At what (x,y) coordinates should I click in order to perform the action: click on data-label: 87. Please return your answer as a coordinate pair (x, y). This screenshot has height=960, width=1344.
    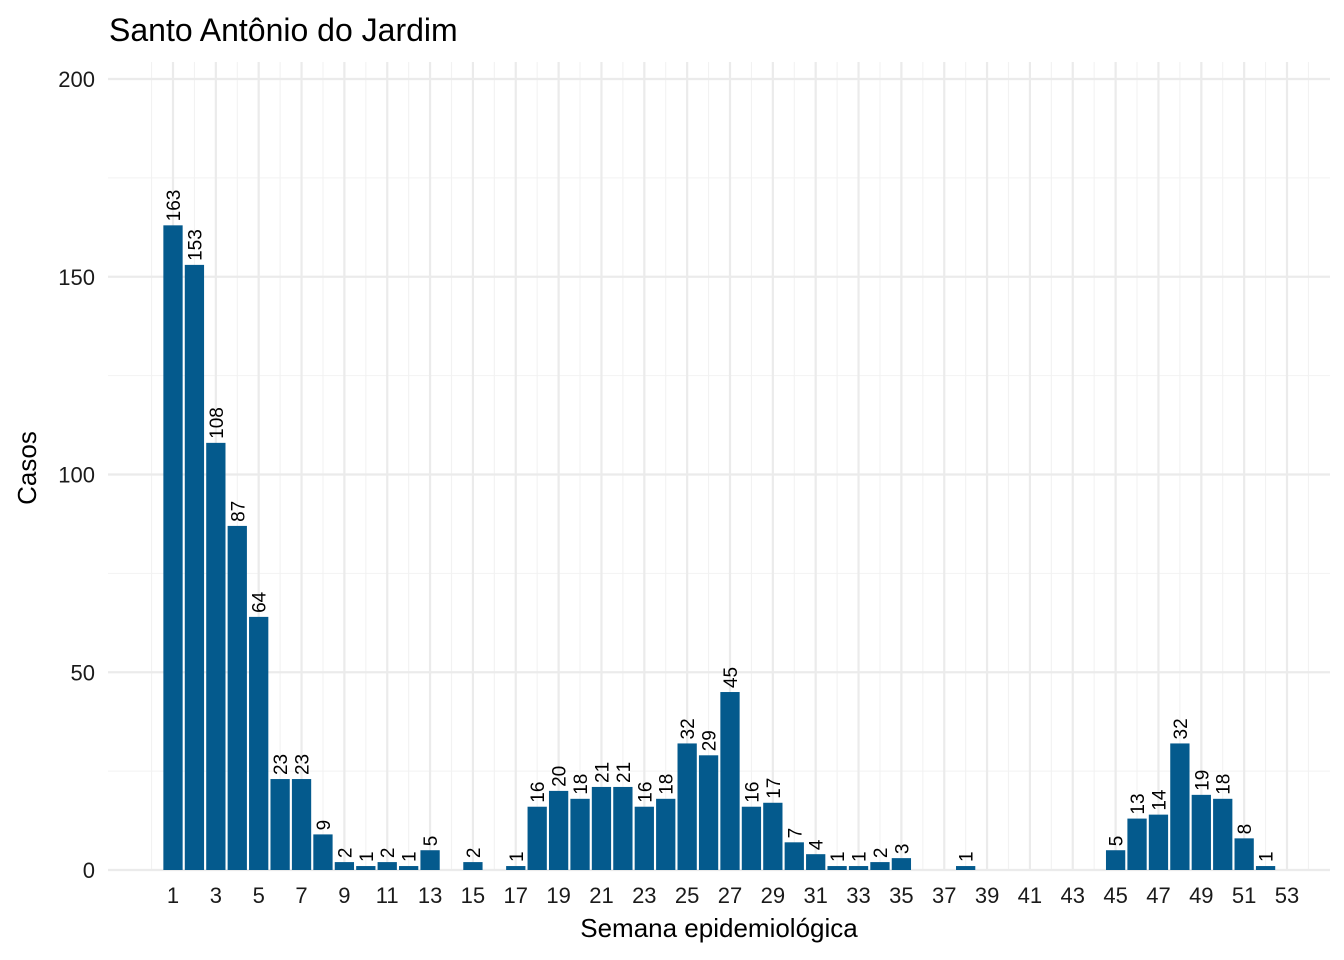
    Looking at the image, I should click on (238, 511).